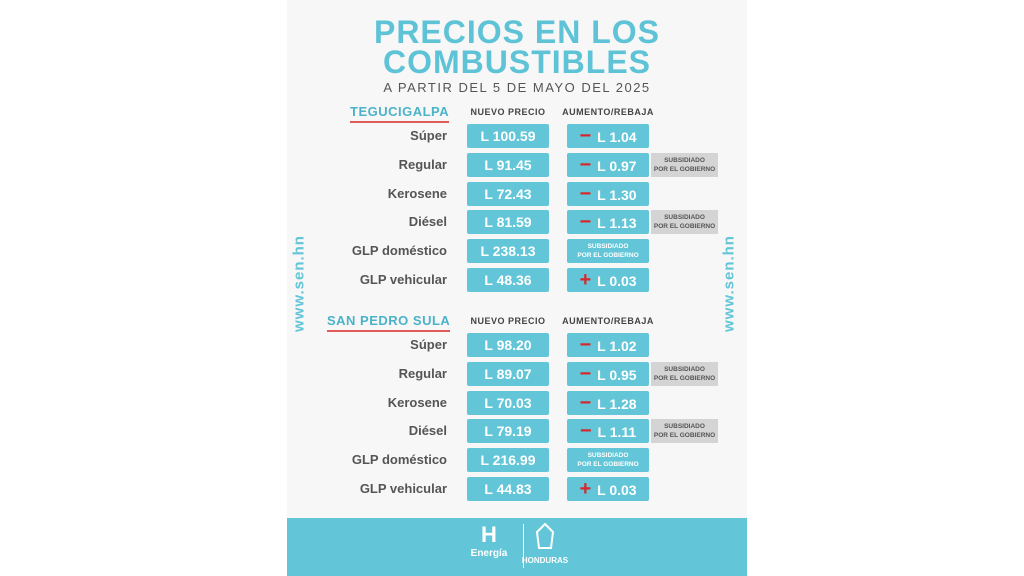 The image size is (1024, 576). What do you see at coordinates (617, 223) in the screenshot?
I see `change-value: L 1.13` at bounding box center [617, 223].